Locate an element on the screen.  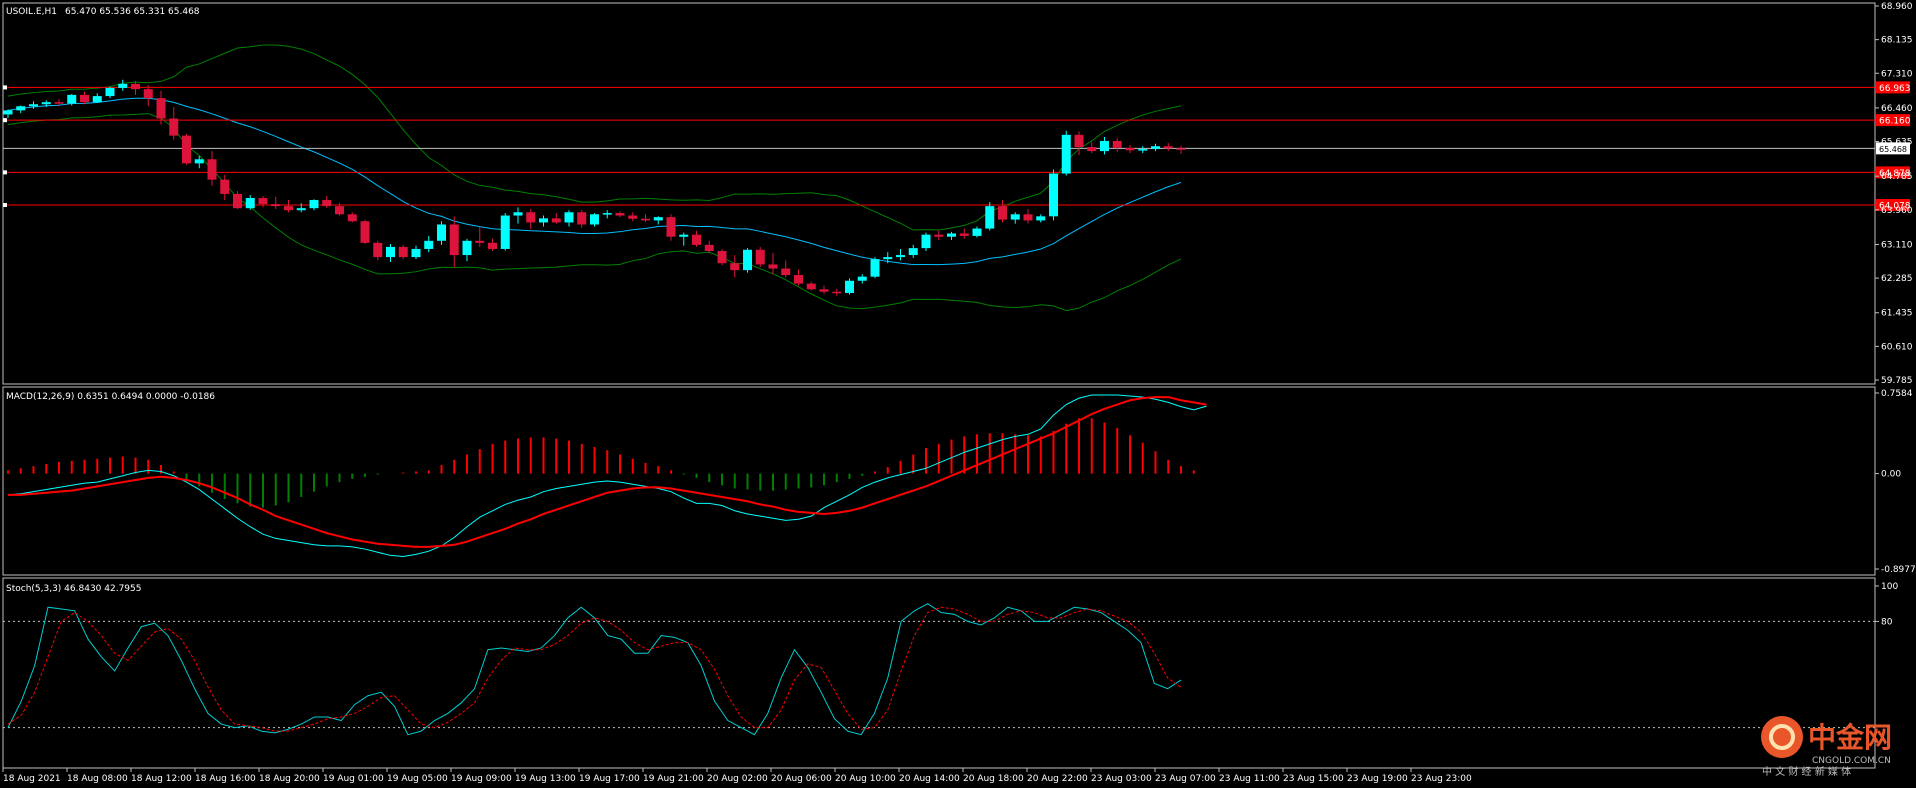
time-tick-label: 19 Aug 09:00 is located at coordinates (481, 779).